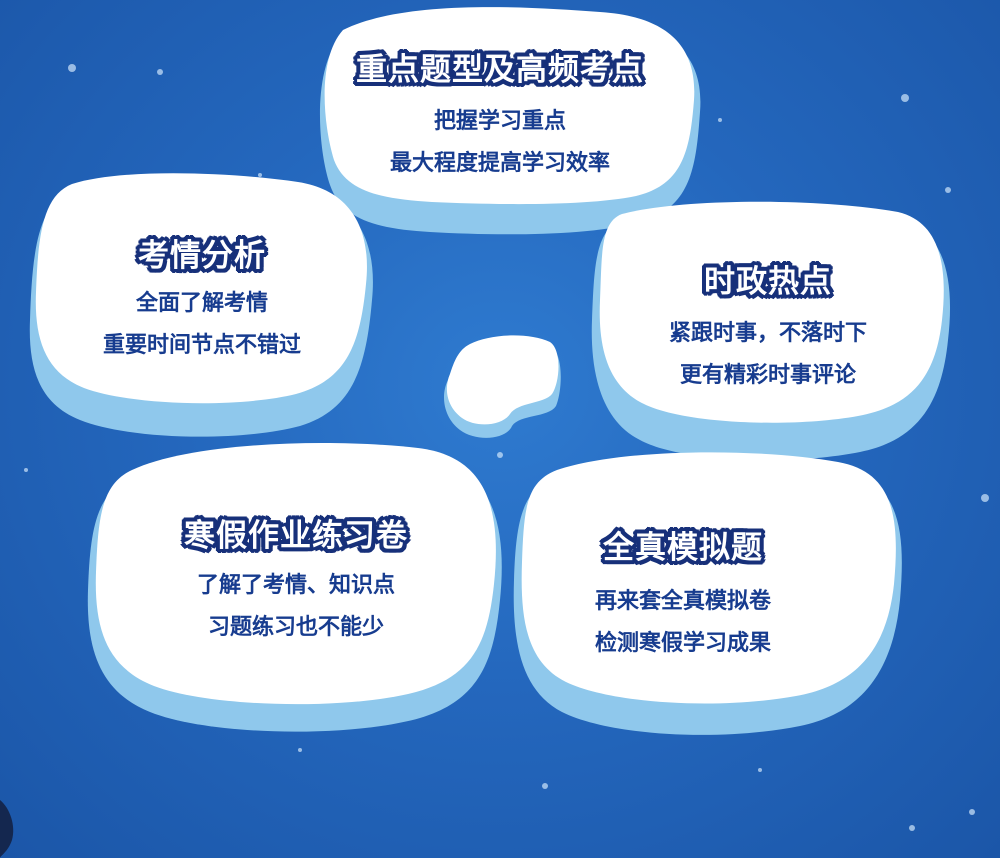 The width and height of the screenshot is (1000, 858). I want to click on card-title: 寒假作业练习卷, so click(296, 536).